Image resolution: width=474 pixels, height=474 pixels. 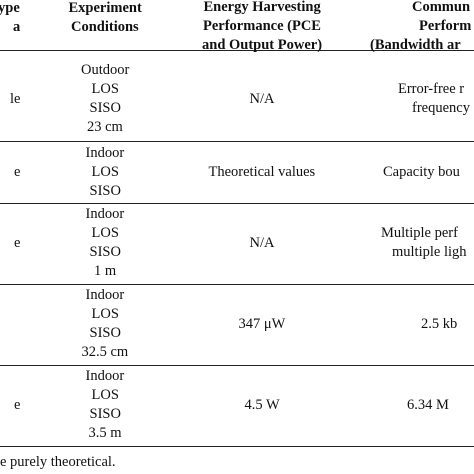 What do you see at coordinates (441, 108) in the screenshot?
I see `cell-line: frequency` at bounding box center [441, 108].